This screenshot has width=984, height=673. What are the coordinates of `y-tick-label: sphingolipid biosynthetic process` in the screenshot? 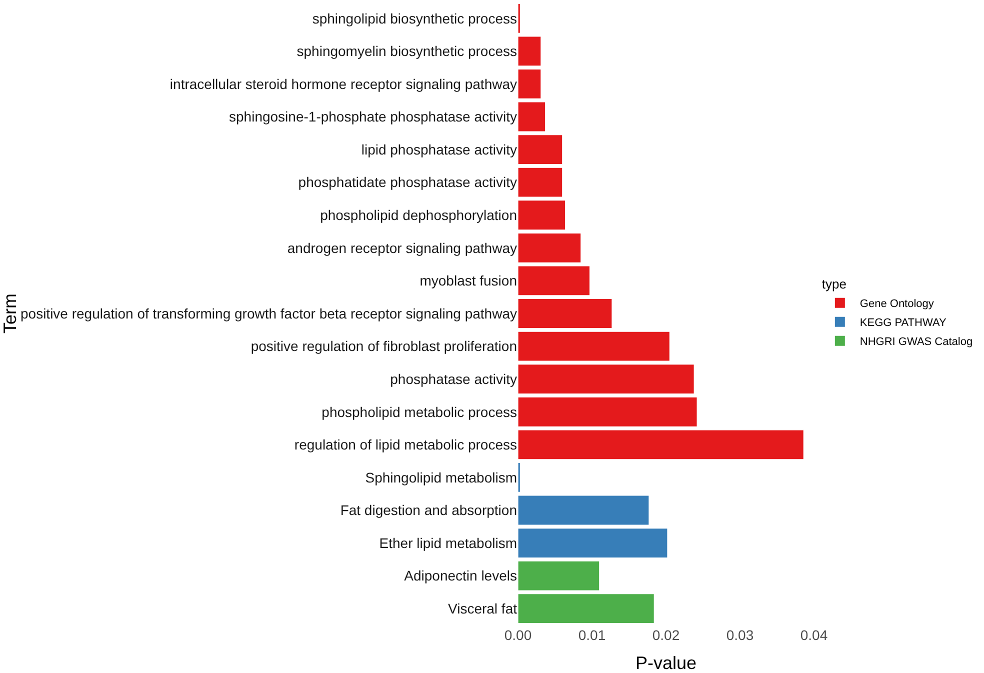 It's located at (414, 18).